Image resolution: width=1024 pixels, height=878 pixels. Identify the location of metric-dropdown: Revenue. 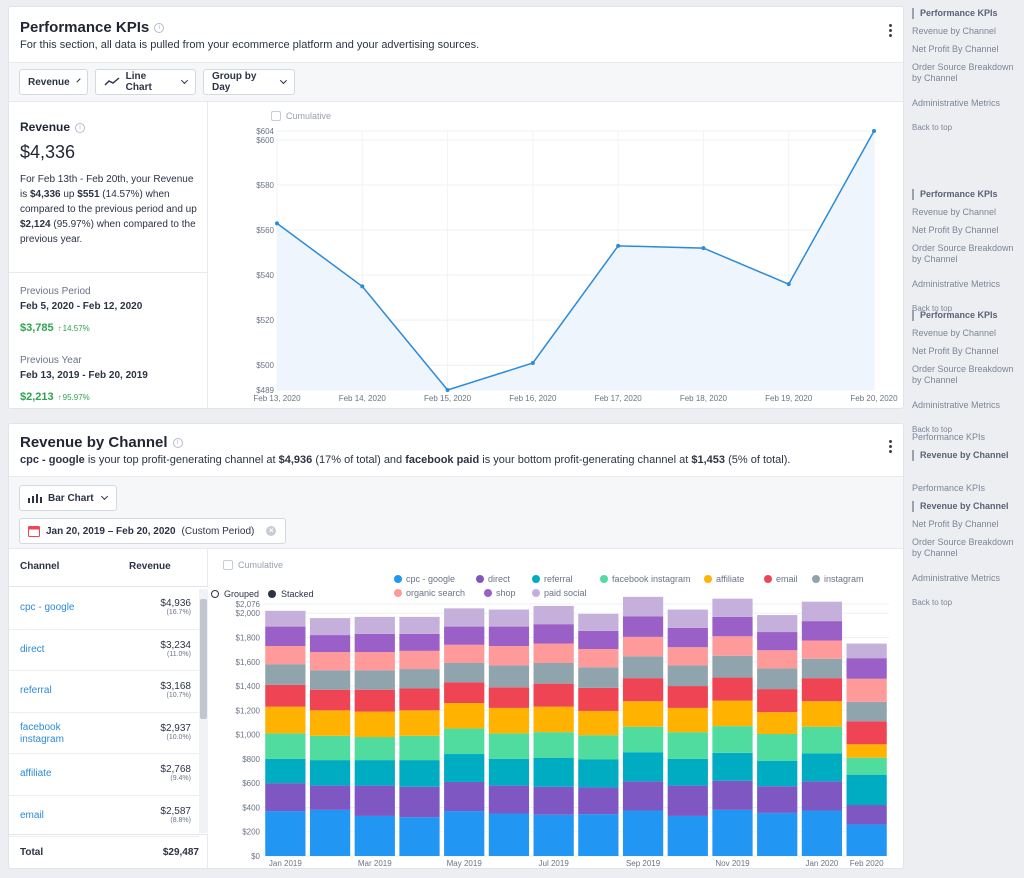
(53, 82).